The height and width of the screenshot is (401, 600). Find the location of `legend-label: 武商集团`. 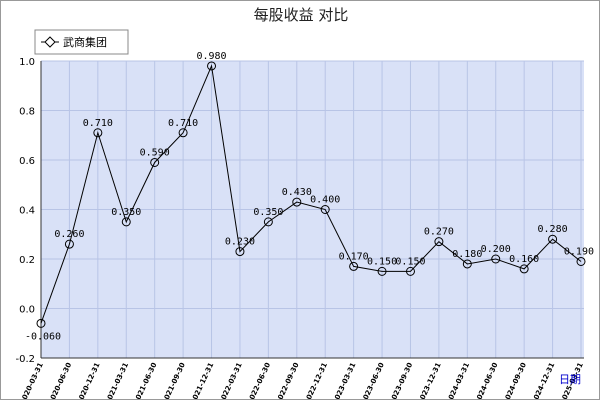

legend-label: 武商集团 is located at coordinates (85, 42).